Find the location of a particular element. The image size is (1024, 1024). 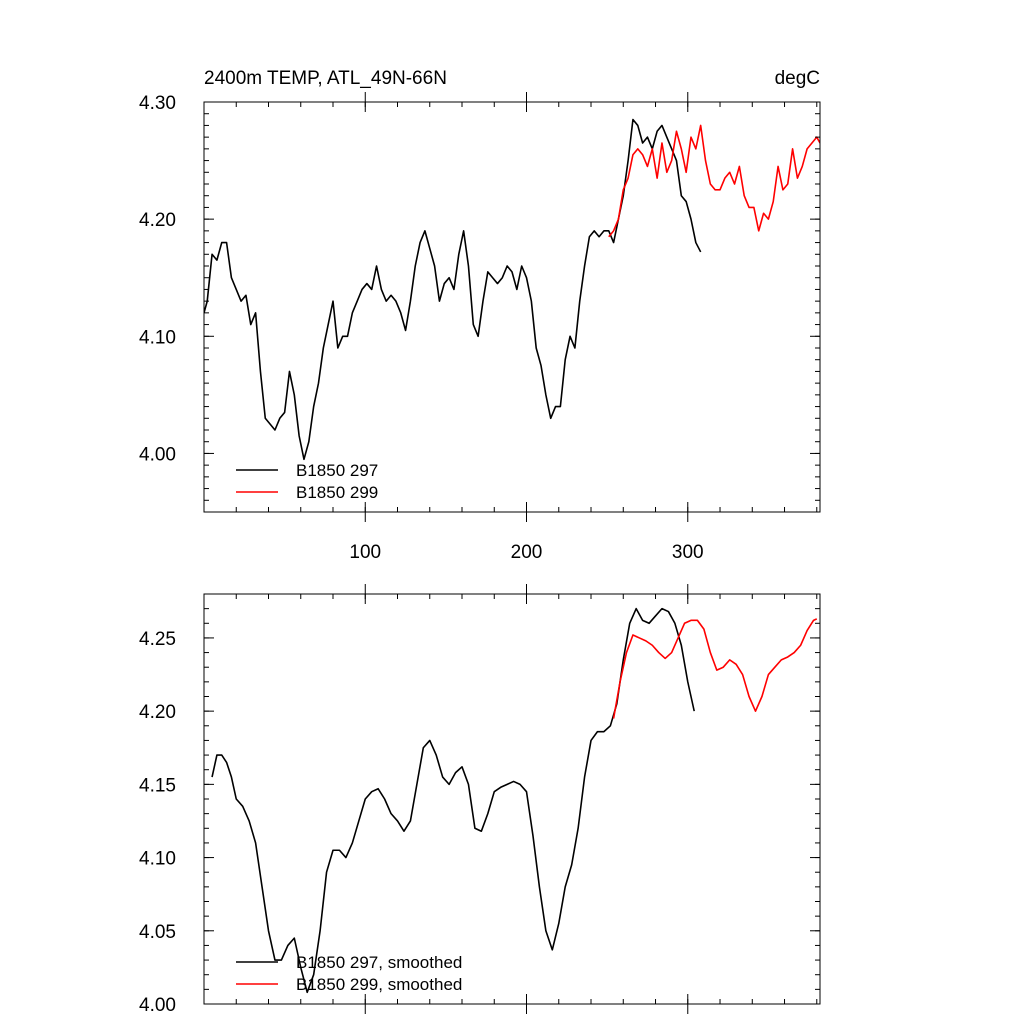

x-tick-label: 200 is located at coordinates (527, 552).